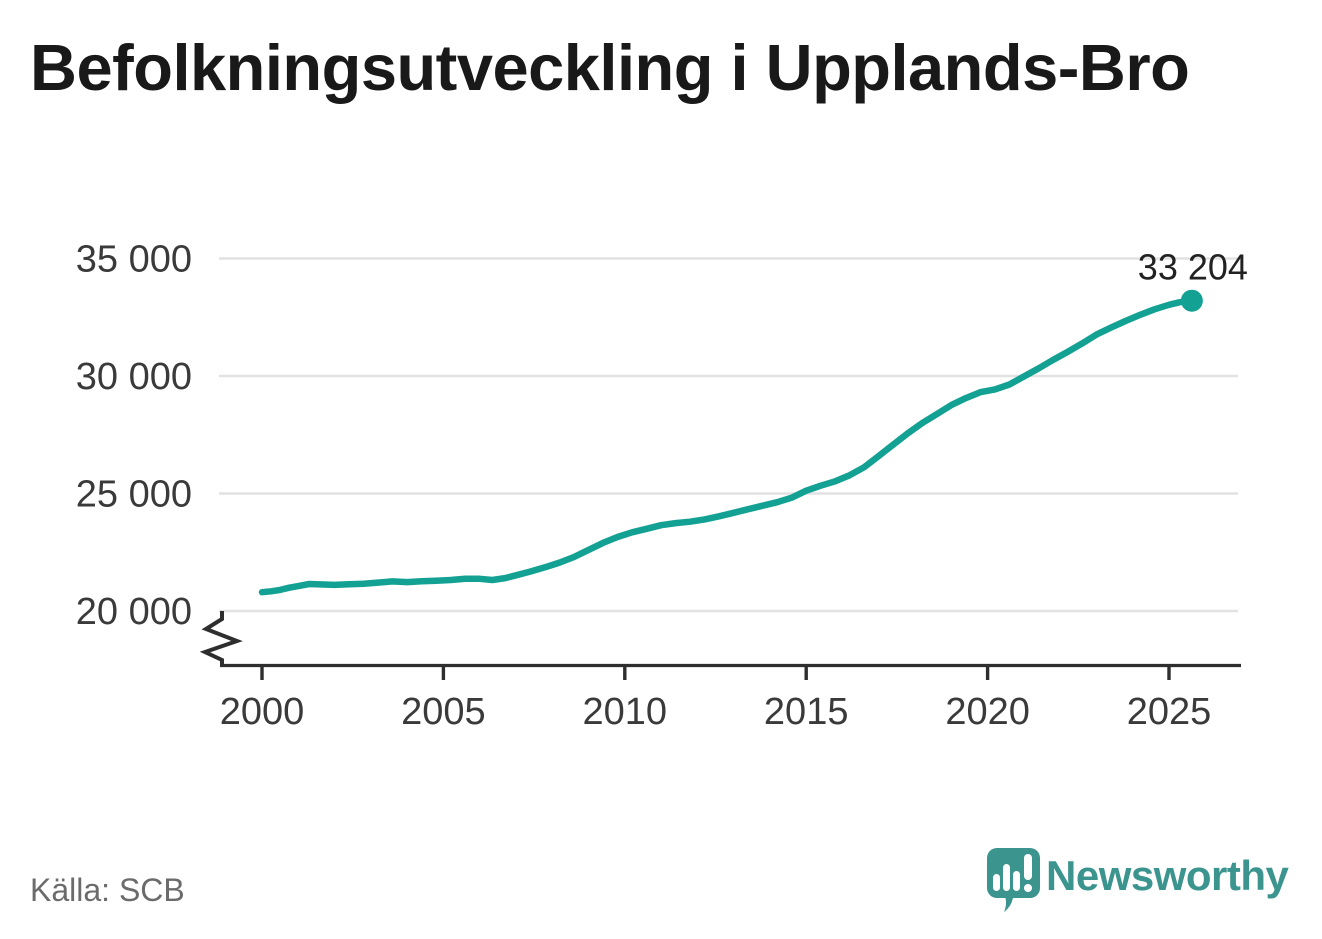 This screenshot has width=1322, height=939. I want to click on chart-title: Befolkningsutveckling i Upplands-Bro, so click(610, 67).